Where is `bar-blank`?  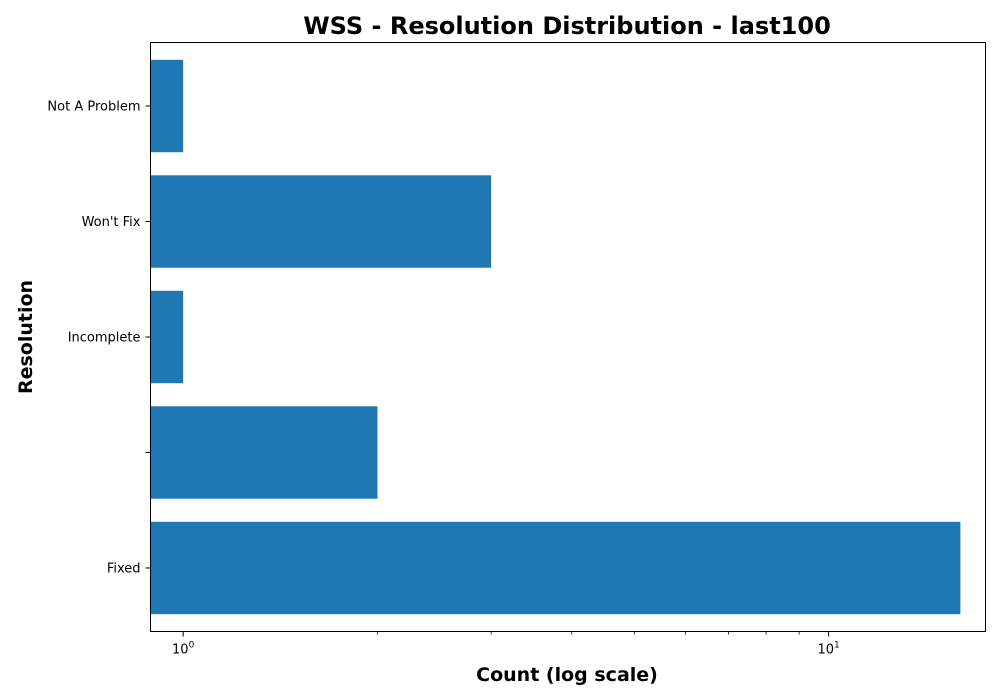
bar-blank is located at coordinates (264, 452).